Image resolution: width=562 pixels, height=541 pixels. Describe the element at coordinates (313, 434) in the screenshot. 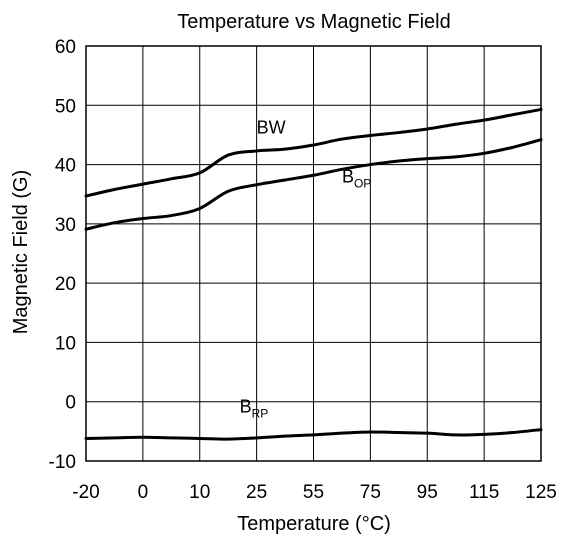

I see `series-line-brp` at that location.